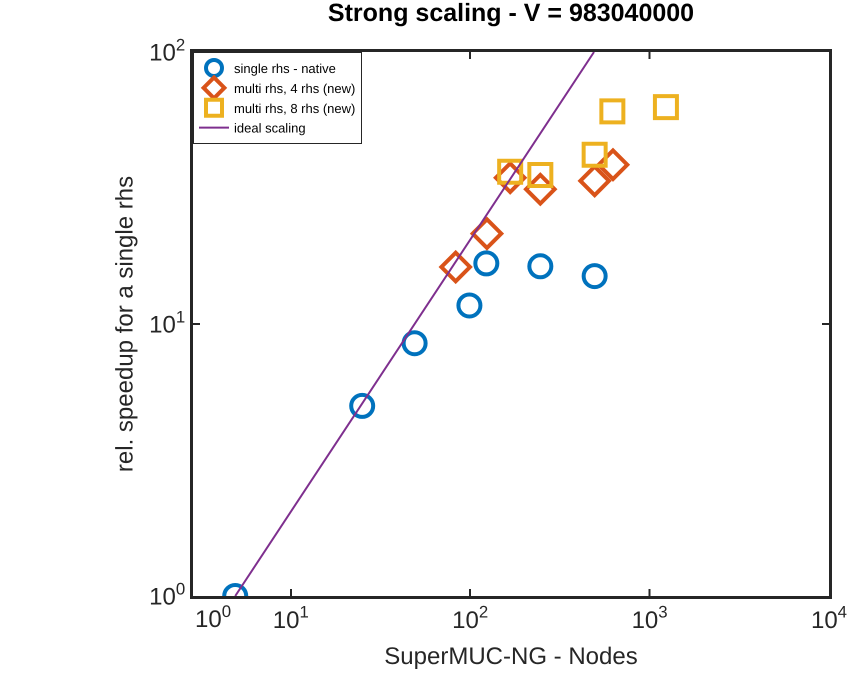  I want to click on legend-label: multi rhs, 8 rhs (new), so click(295, 108).